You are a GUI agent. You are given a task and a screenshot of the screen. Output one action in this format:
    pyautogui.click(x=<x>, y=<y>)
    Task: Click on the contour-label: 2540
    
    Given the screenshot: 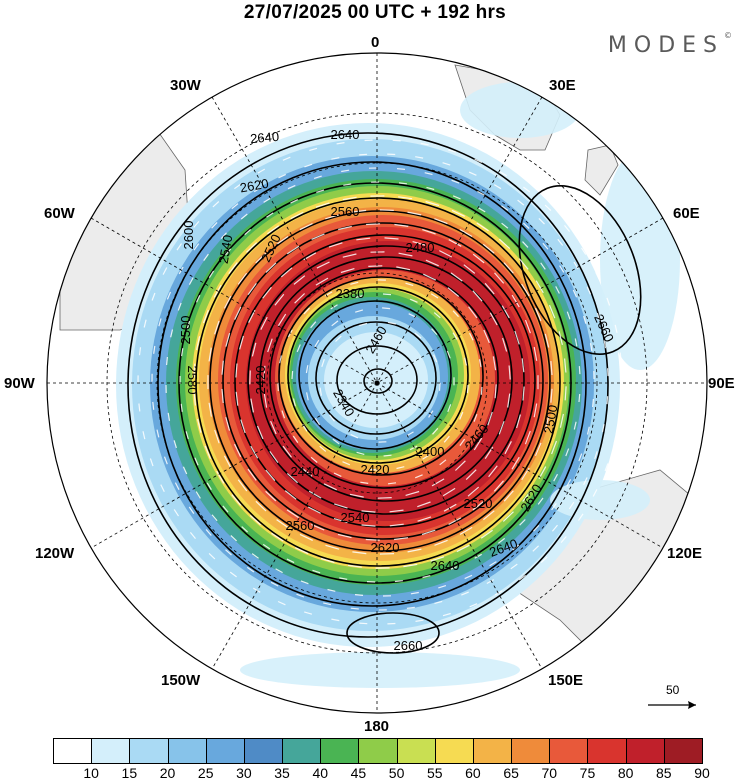 What is the action you would take?
    pyautogui.click(x=226, y=249)
    